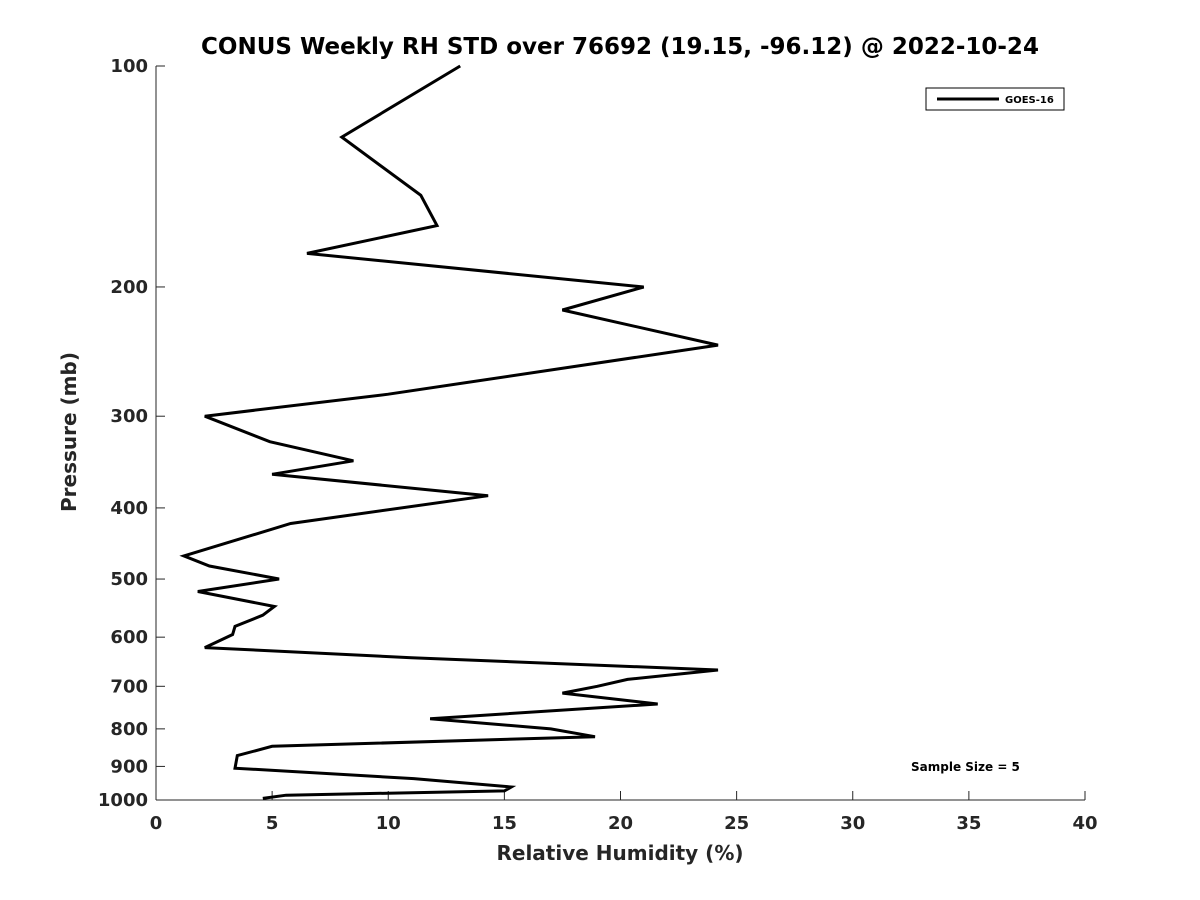  What do you see at coordinates (129, 686) in the screenshot?
I see `y-tick-label: 700` at bounding box center [129, 686].